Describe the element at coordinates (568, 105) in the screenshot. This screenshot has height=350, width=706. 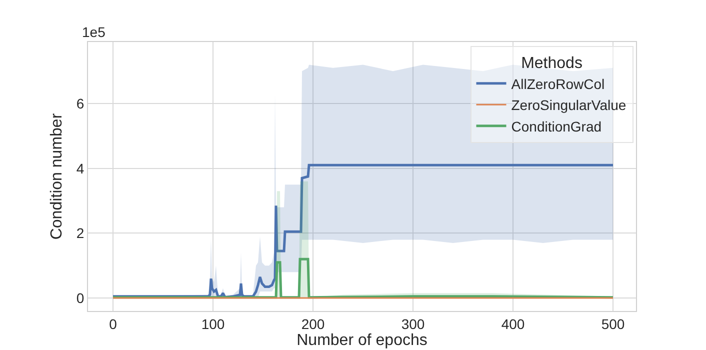
I see `legend-label: ZeroSingularValue` at that location.